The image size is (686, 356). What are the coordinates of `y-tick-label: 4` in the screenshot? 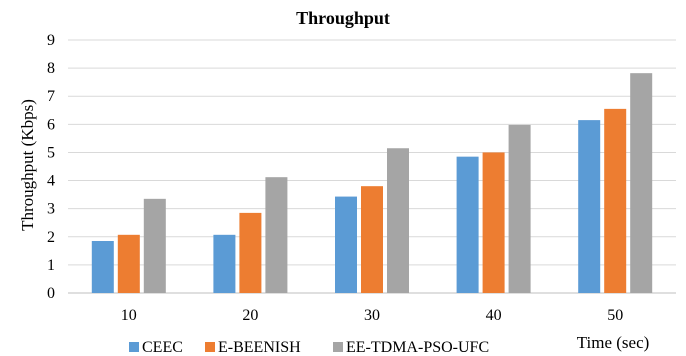 It's located at (51, 181).